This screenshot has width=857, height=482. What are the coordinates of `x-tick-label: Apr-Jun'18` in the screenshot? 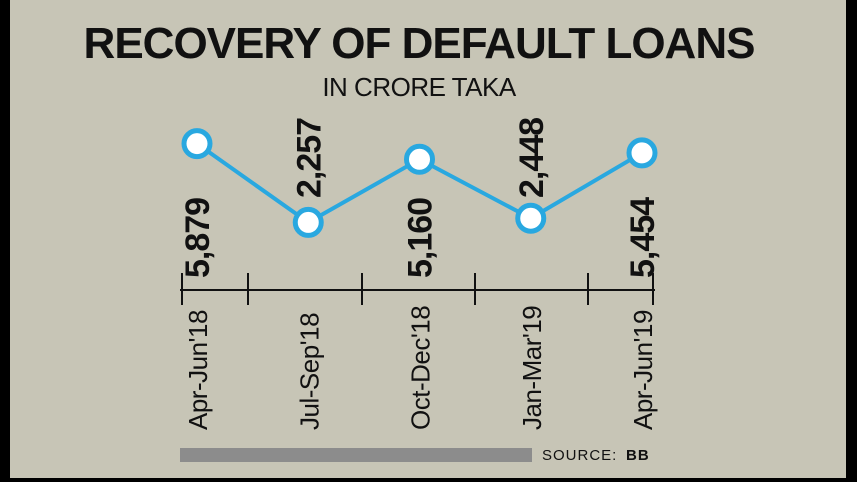 It's located at (198, 370).